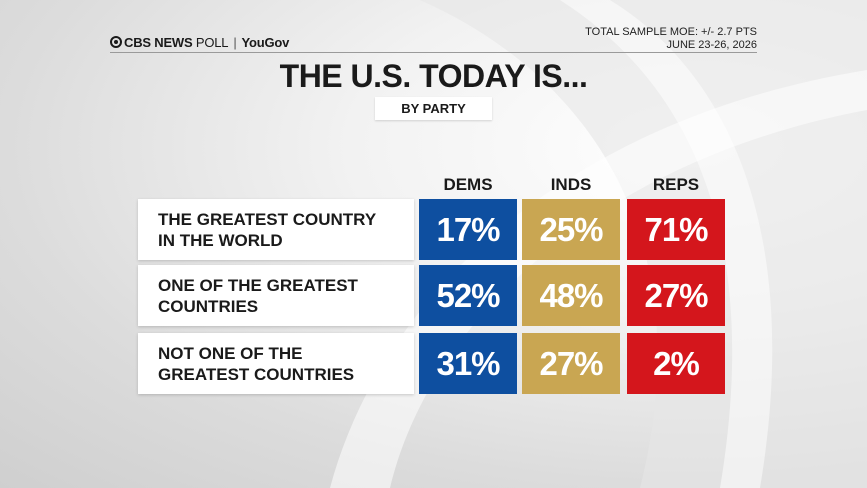 The image size is (867, 488). I want to click on value-cell-inds: 25%, so click(571, 229).